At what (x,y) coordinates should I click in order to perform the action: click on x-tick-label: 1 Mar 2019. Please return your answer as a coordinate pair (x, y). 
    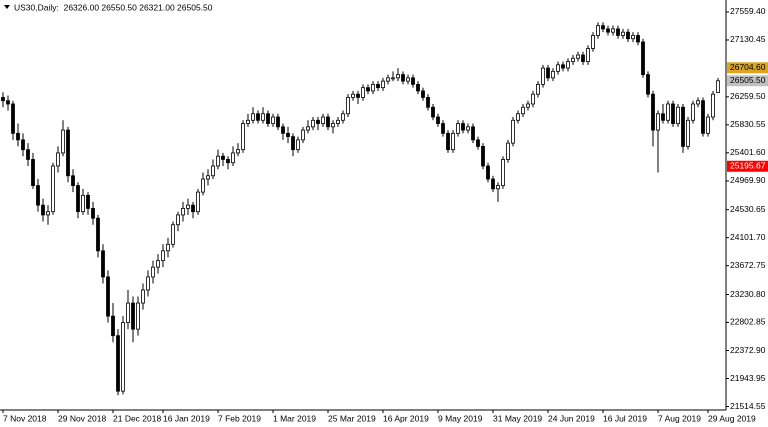
    Looking at the image, I should click on (294, 418).